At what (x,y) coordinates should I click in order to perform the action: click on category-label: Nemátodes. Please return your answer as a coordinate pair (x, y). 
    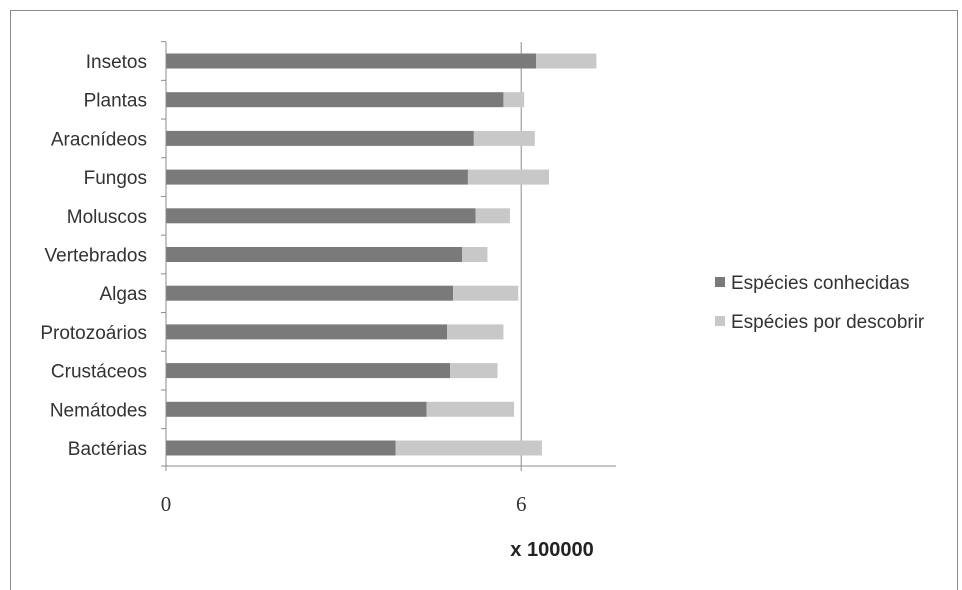
    Looking at the image, I should click on (98, 410).